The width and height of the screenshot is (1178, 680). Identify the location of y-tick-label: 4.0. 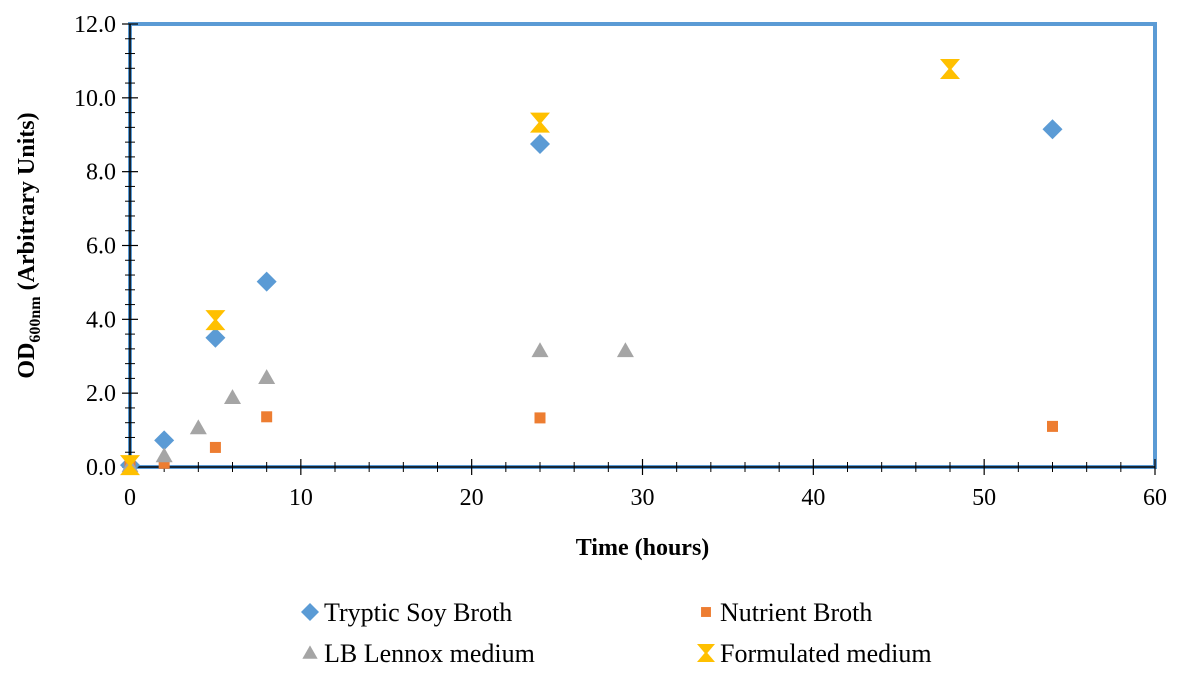
(101, 320).